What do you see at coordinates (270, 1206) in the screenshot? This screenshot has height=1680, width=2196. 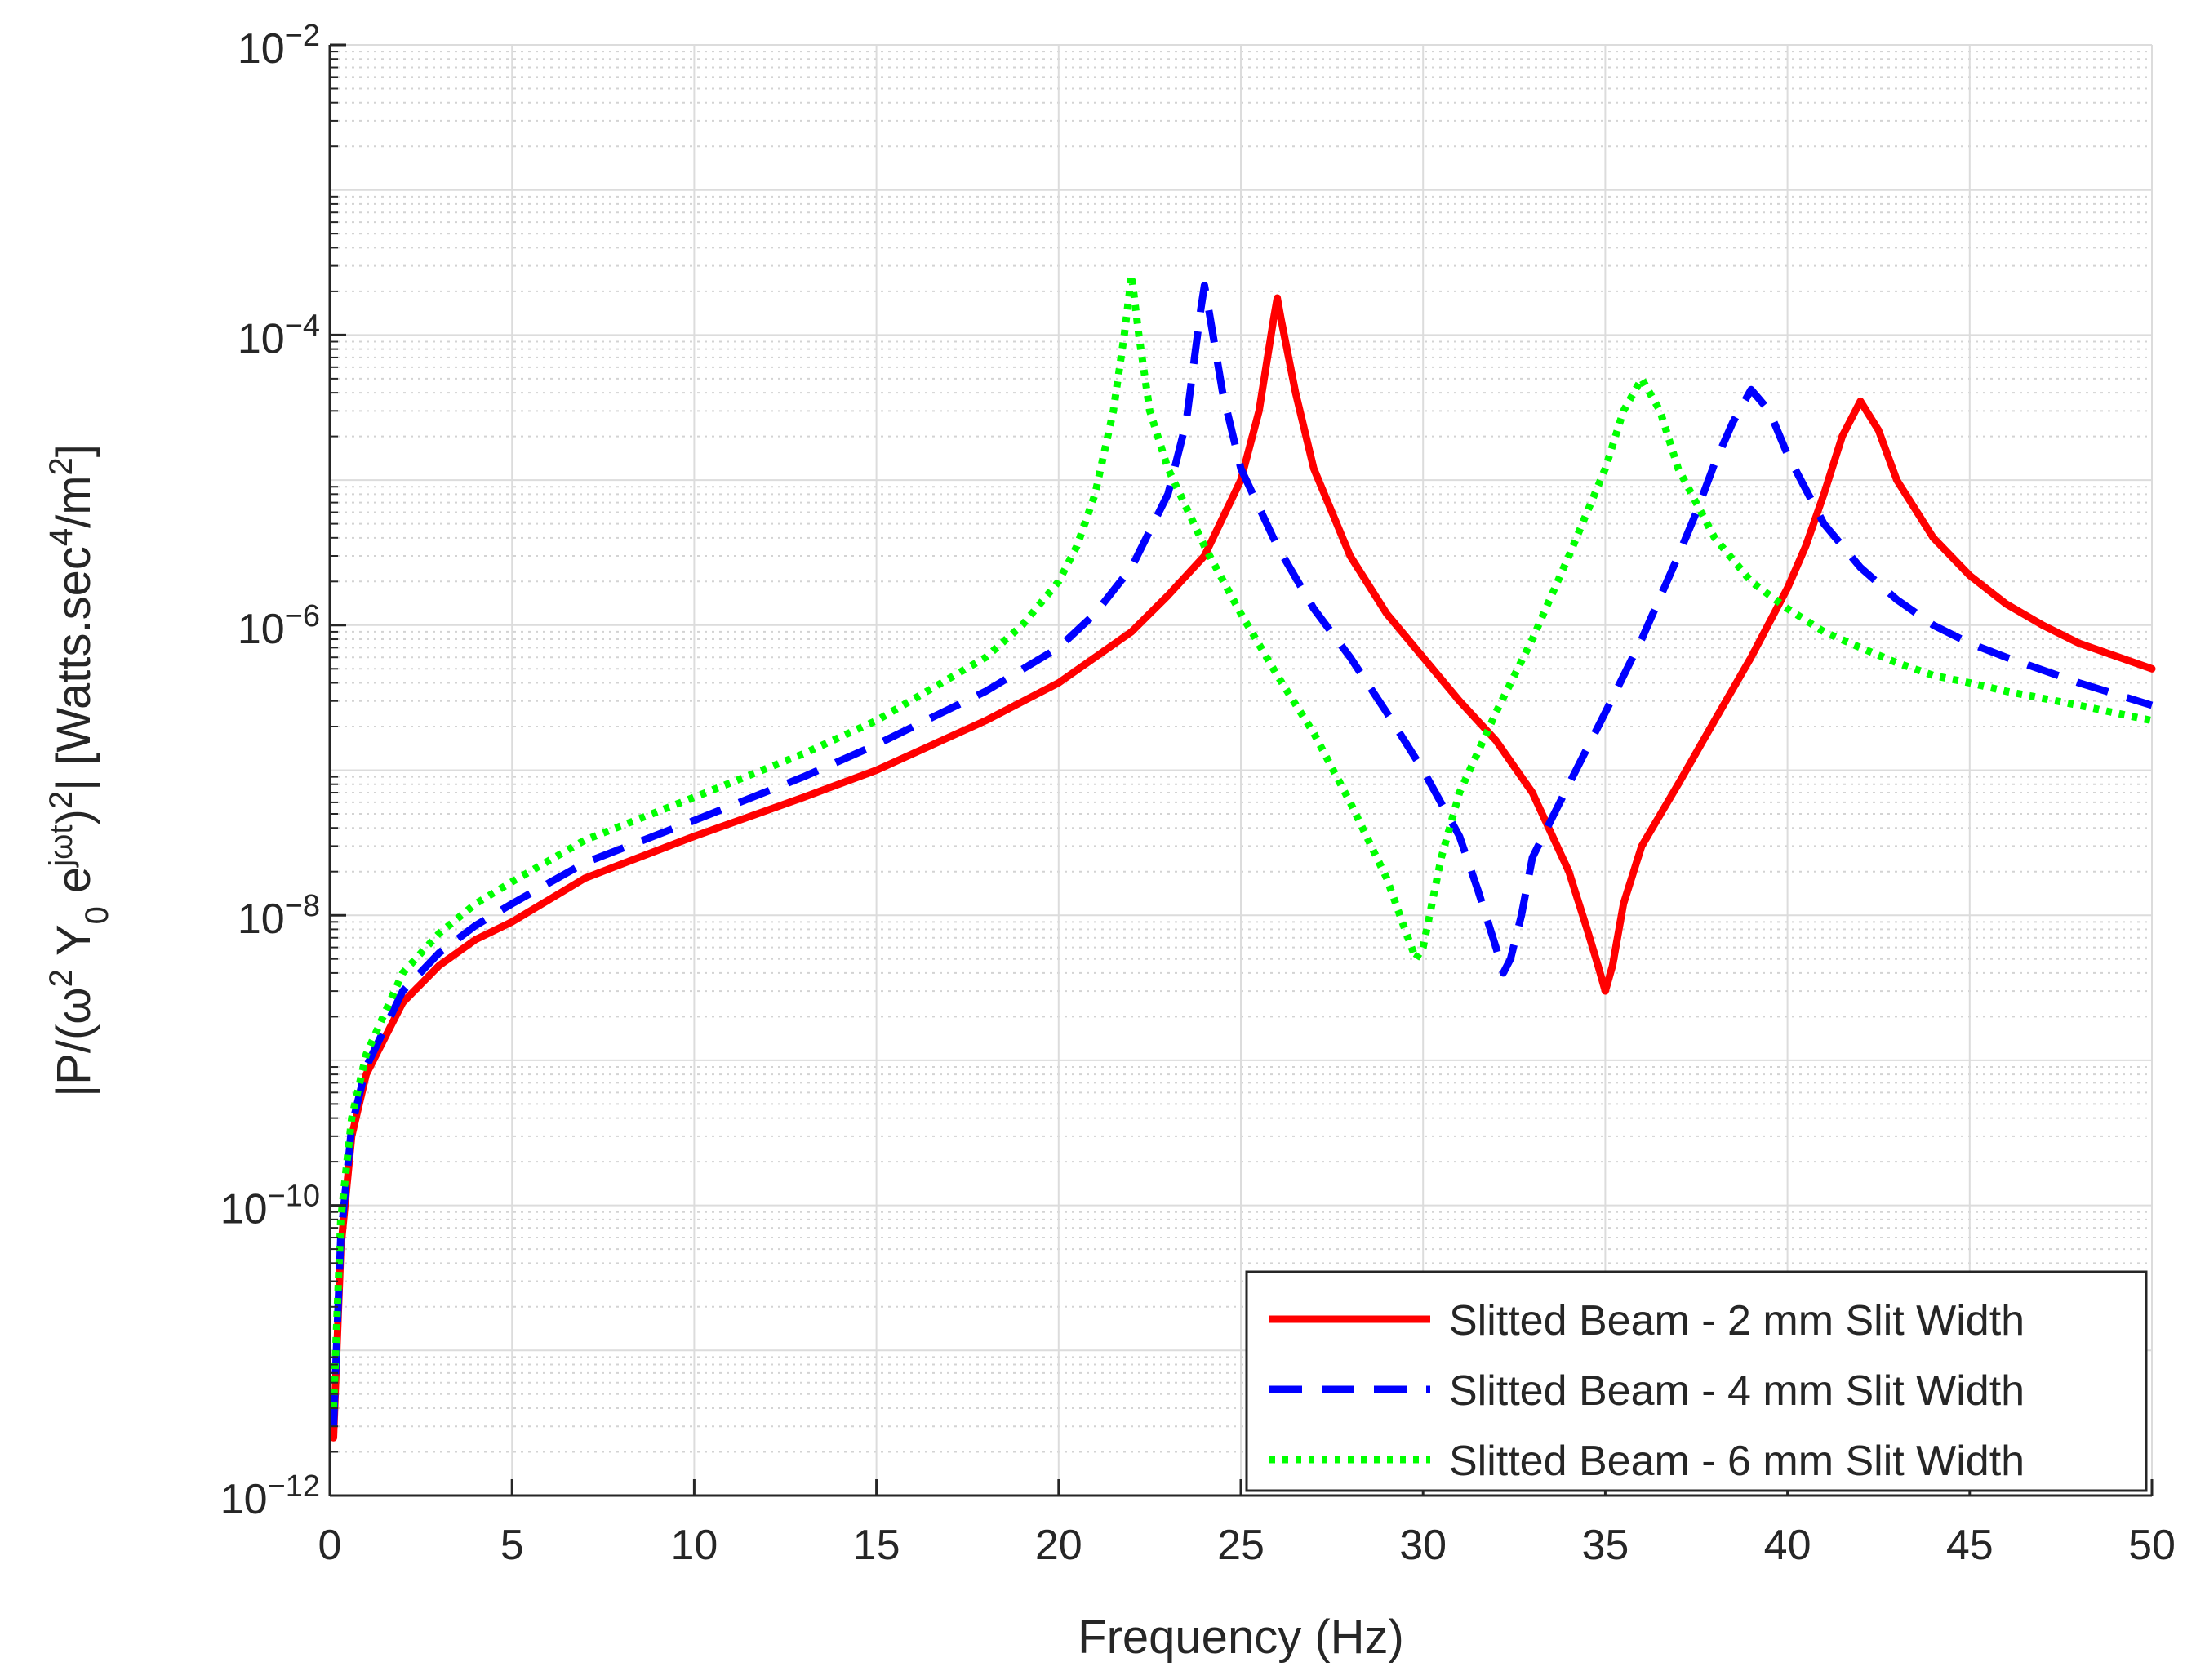 I see `y-tick-label: 10⁻¹⁰` at bounding box center [270, 1206].